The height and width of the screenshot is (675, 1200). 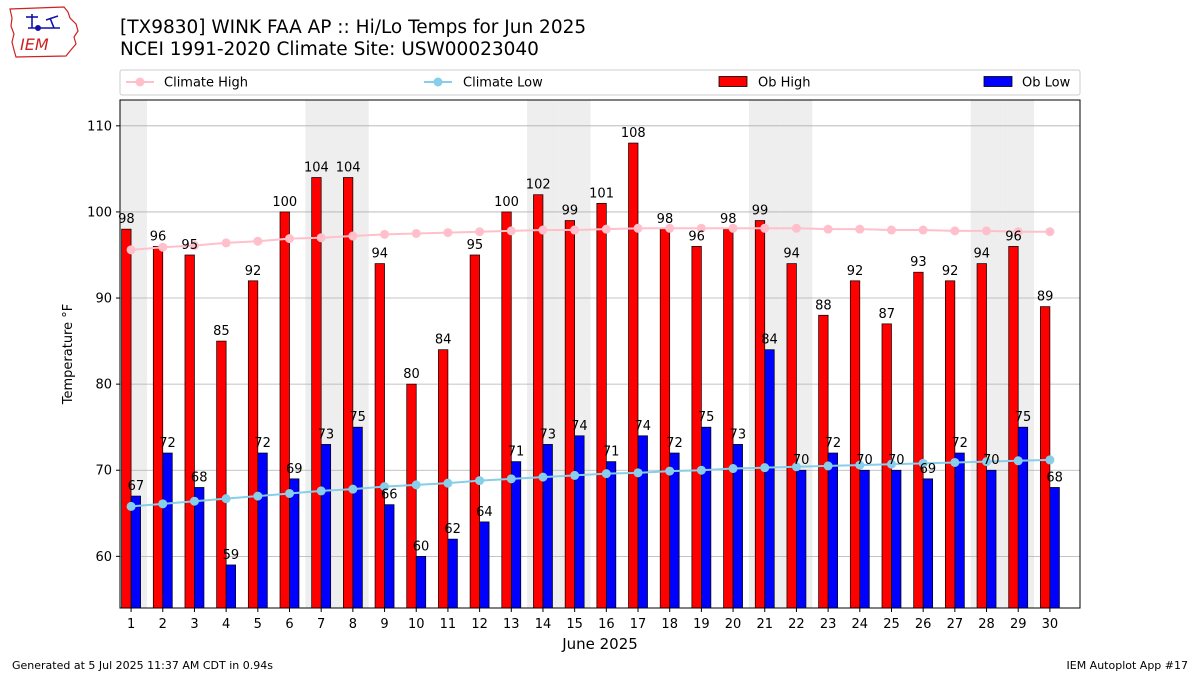 I want to click on ob-low-value-label: 67, so click(x=136, y=486).